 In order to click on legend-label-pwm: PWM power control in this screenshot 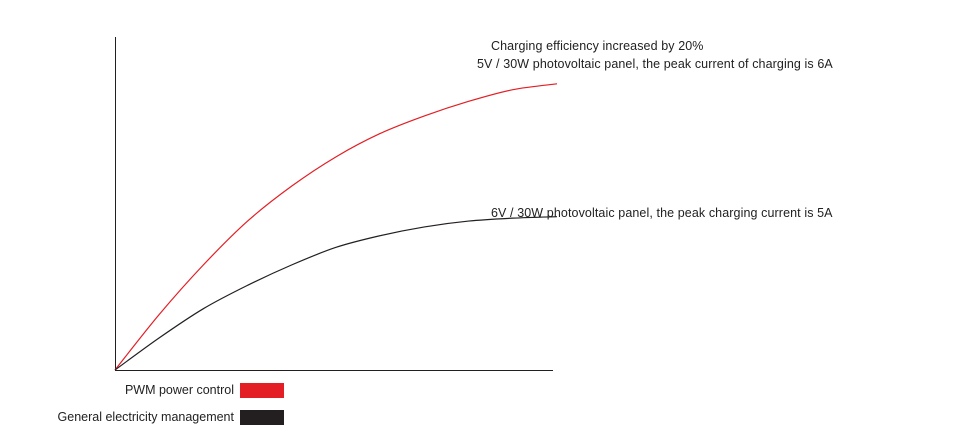, I will do `click(179, 390)`.